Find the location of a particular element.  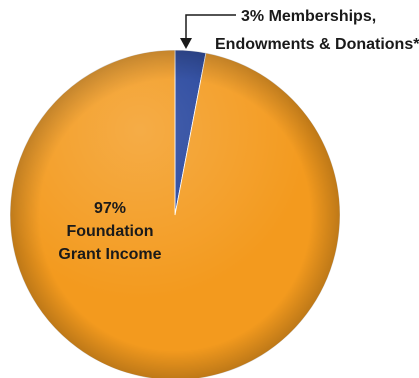

callout-arrowhead is located at coordinates (186, 43).